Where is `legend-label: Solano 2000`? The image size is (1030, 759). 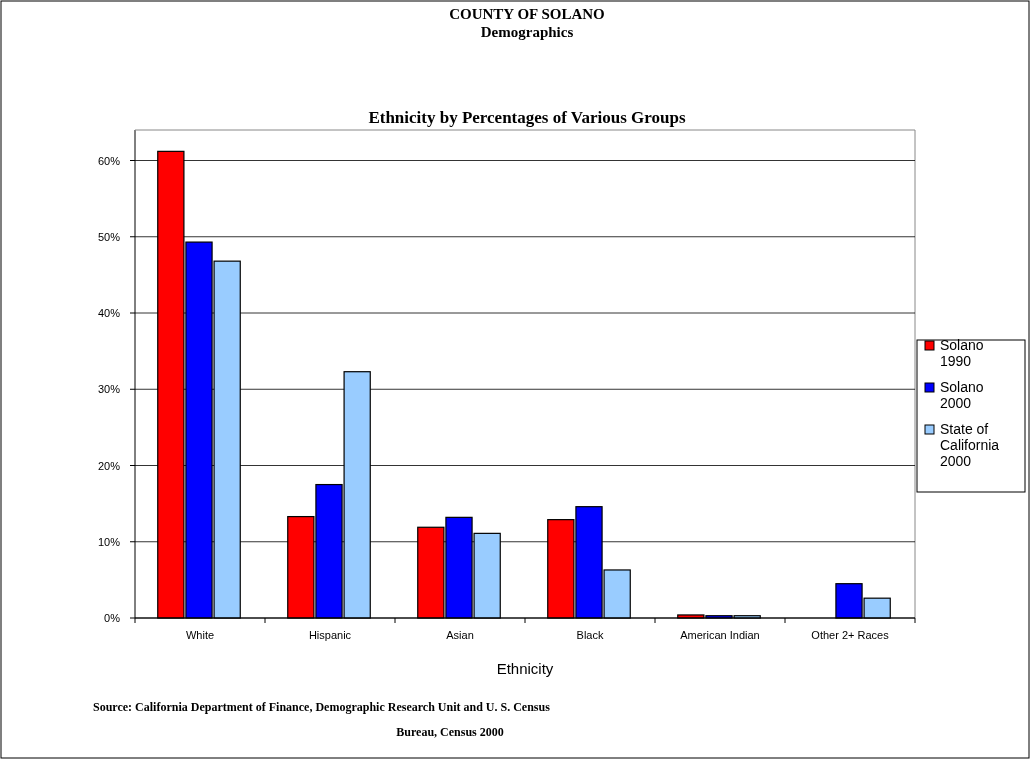
legend-label: Solano 2000 is located at coordinates (962, 395).